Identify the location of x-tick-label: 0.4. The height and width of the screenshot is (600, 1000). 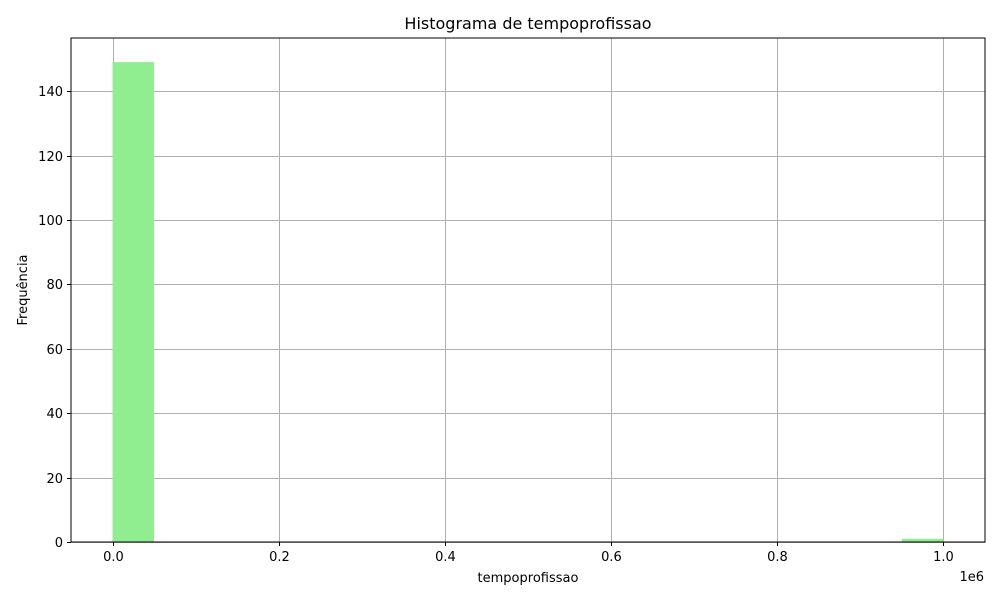
(445, 557).